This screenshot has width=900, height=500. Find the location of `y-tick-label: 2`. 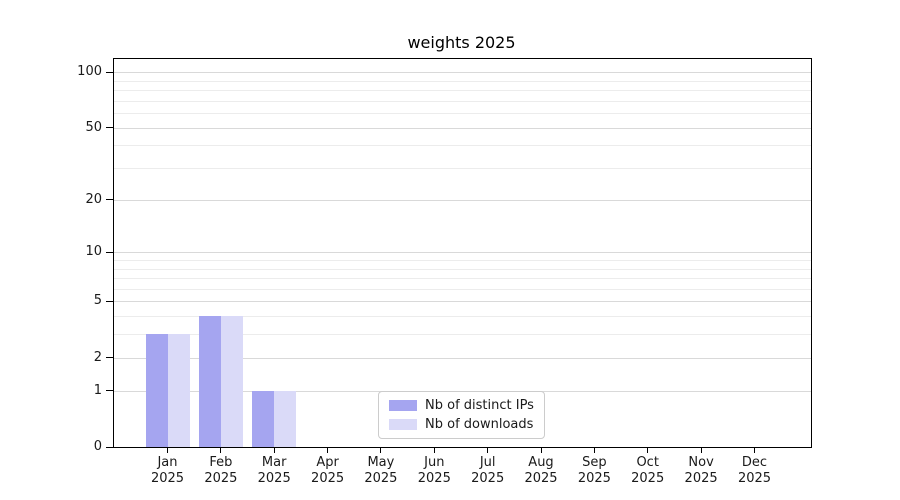

y-tick-label: 2 is located at coordinates (97, 357).